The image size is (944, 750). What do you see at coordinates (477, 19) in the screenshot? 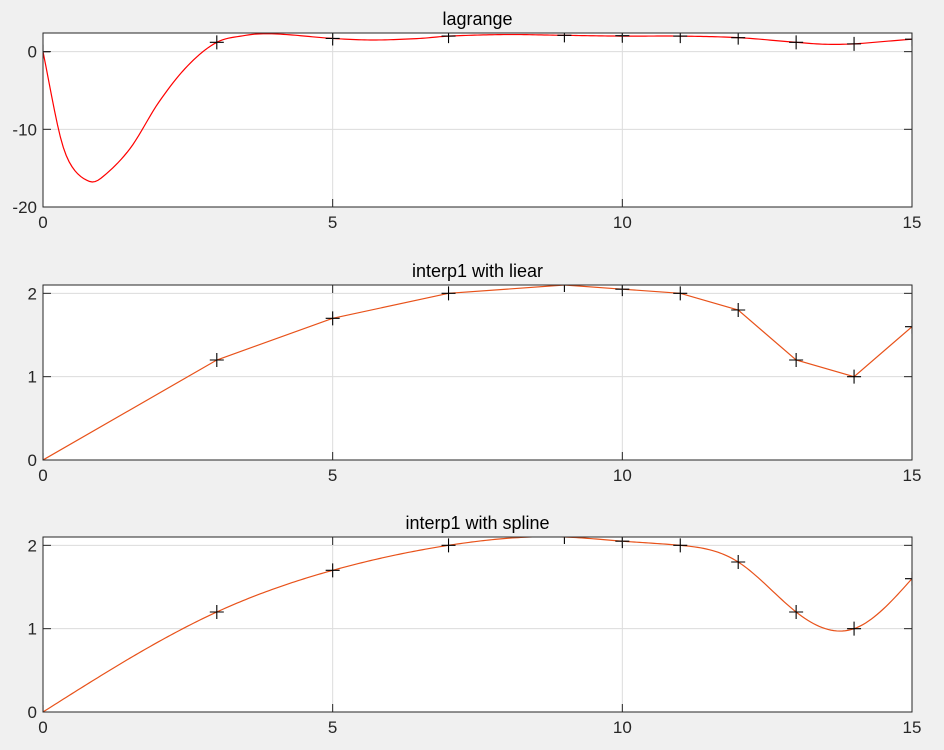
I see `plot-title: lagrange` at bounding box center [477, 19].